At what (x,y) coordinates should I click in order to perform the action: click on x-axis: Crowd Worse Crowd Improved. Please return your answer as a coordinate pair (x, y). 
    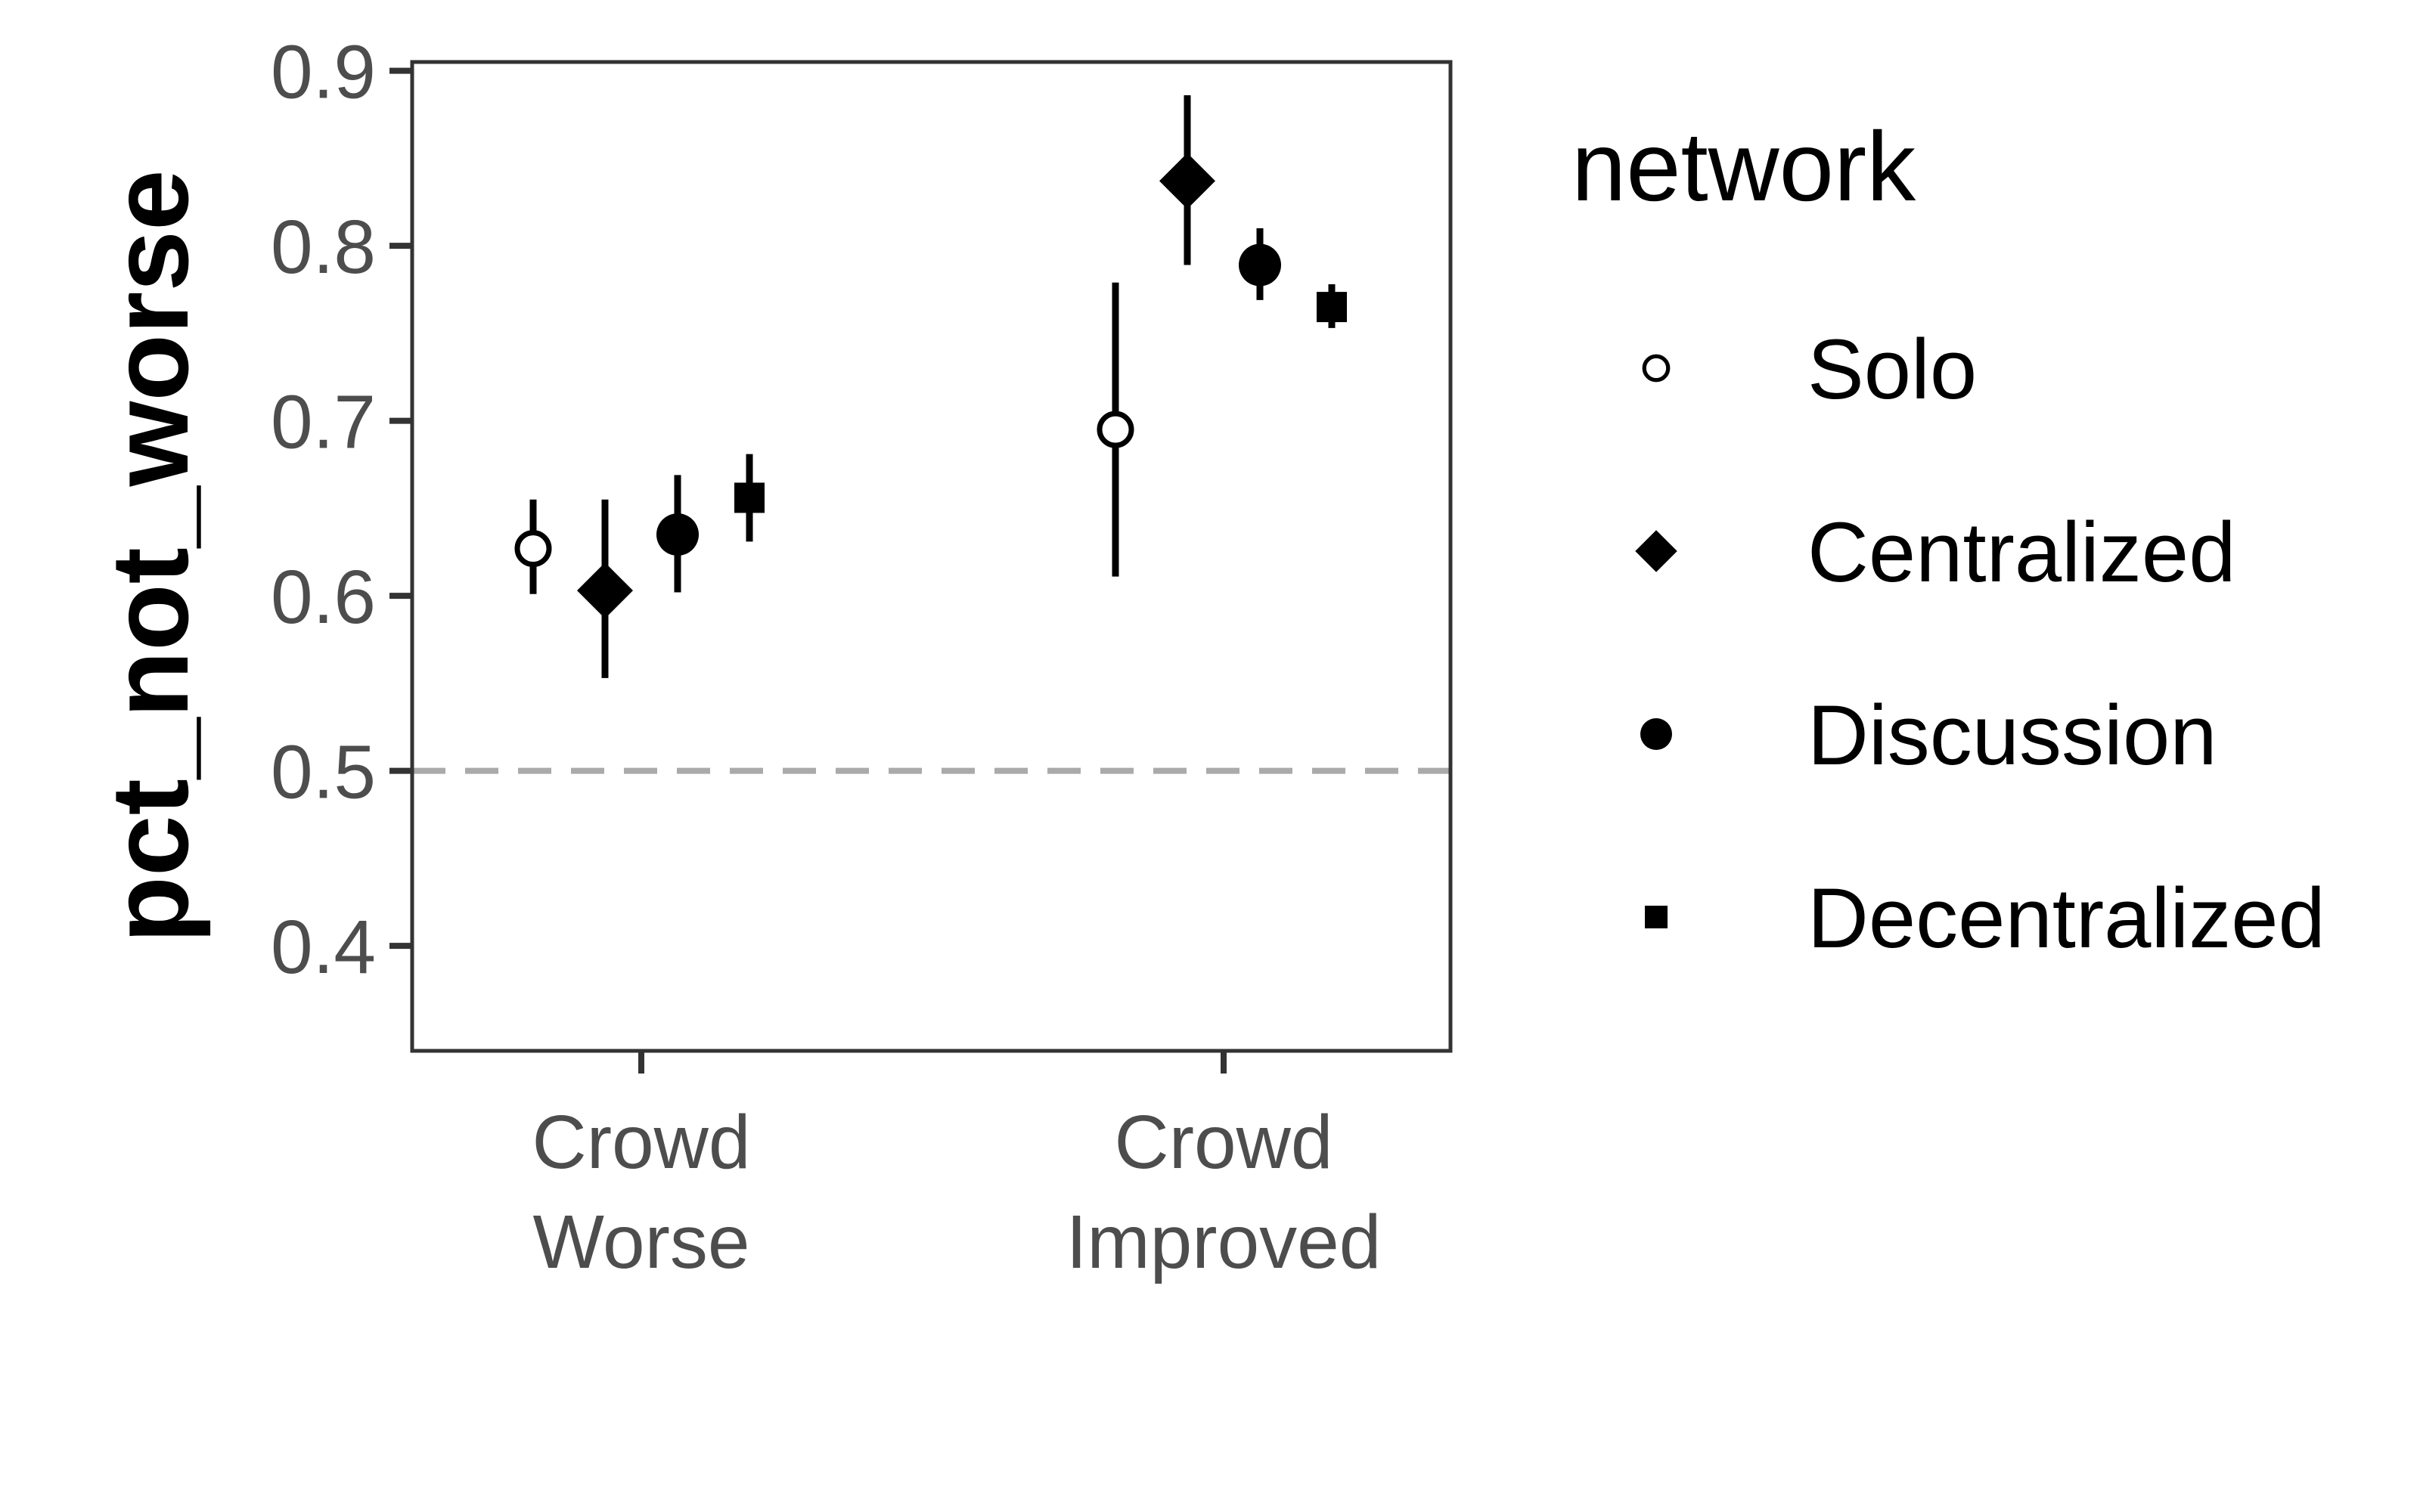
    Looking at the image, I should click on (957, 1167).